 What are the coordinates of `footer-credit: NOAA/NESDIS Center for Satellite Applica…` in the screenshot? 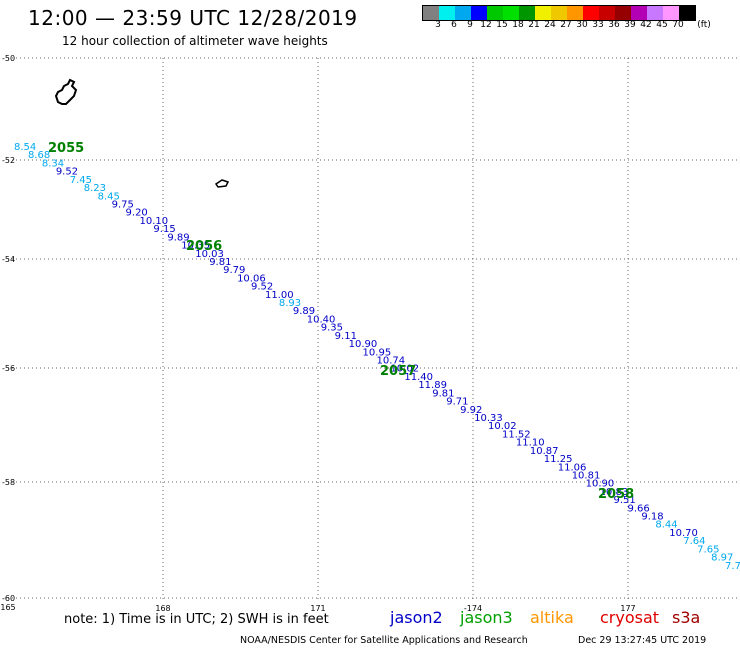 It's located at (384, 640).